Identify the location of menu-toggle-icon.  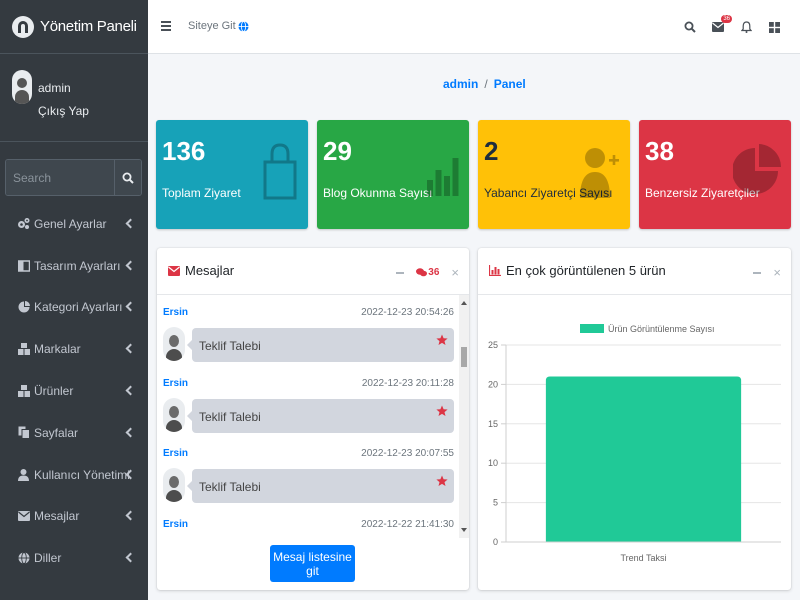
(166, 26).